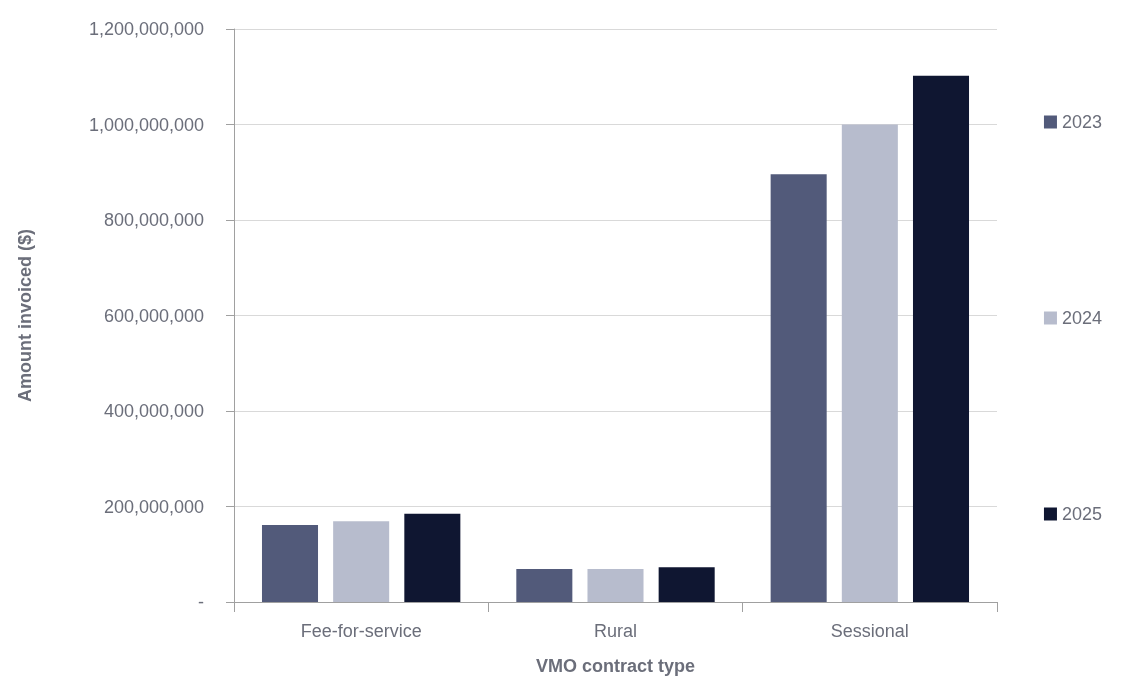 This screenshot has height=689, width=1125. I want to click on y-tick-label: 600,000,000, so click(153, 315).